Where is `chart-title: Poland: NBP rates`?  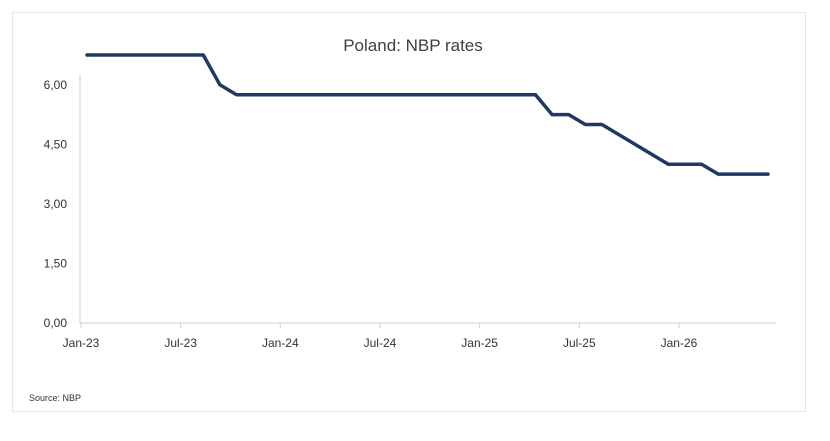
chart-title: Poland: NBP rates is located at coordinates (413, 45).